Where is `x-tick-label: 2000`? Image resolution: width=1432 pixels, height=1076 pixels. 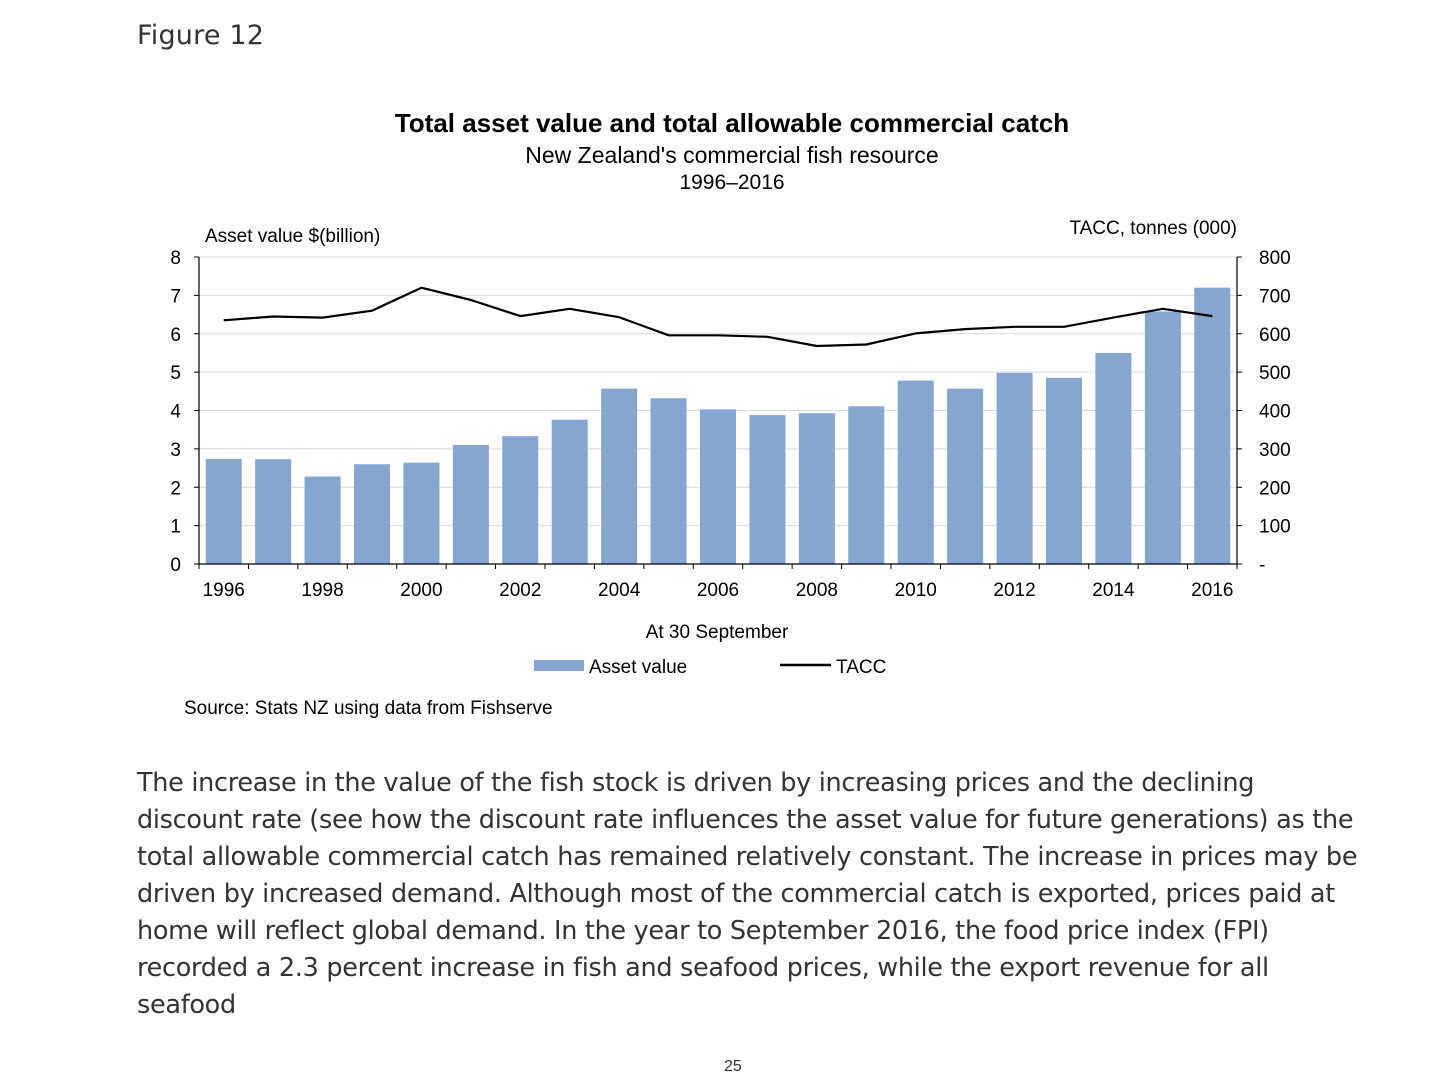
x-tick-label: 2000 is located at coordinates (421, 590).